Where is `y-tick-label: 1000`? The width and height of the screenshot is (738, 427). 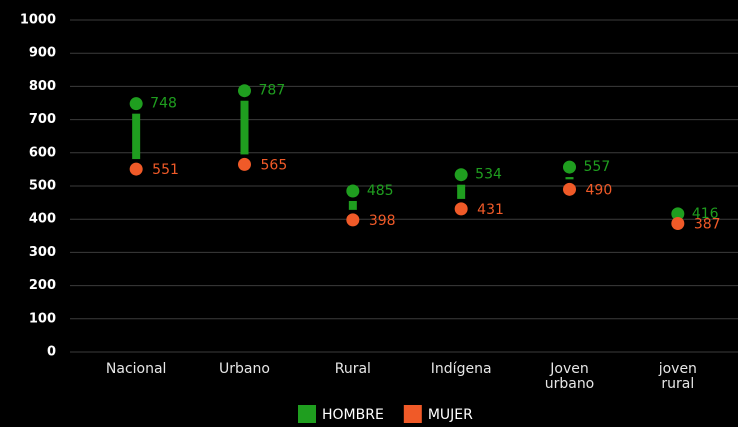
y-tick-label: 1000 is located at coordinates (38, 20).